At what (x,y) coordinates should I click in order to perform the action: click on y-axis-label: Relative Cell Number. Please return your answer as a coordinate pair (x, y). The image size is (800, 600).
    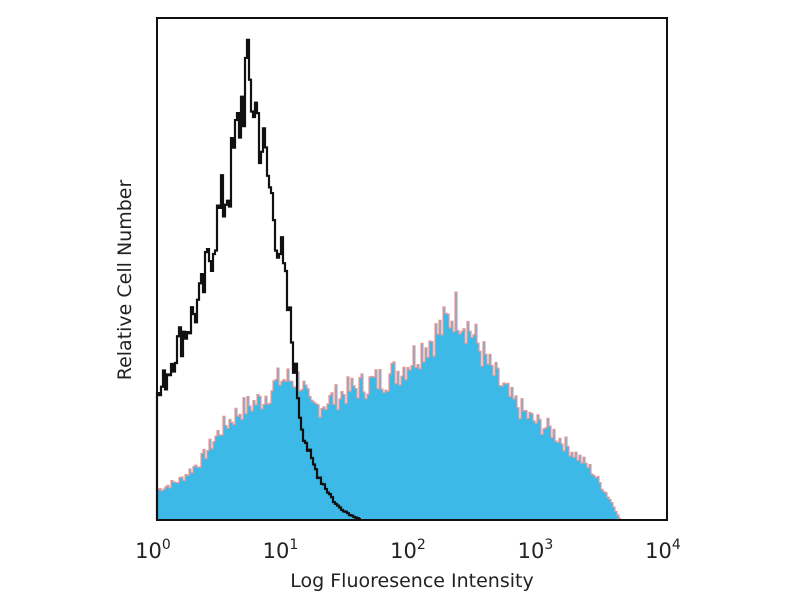
    Looking at the image, I should click on (125, 280).